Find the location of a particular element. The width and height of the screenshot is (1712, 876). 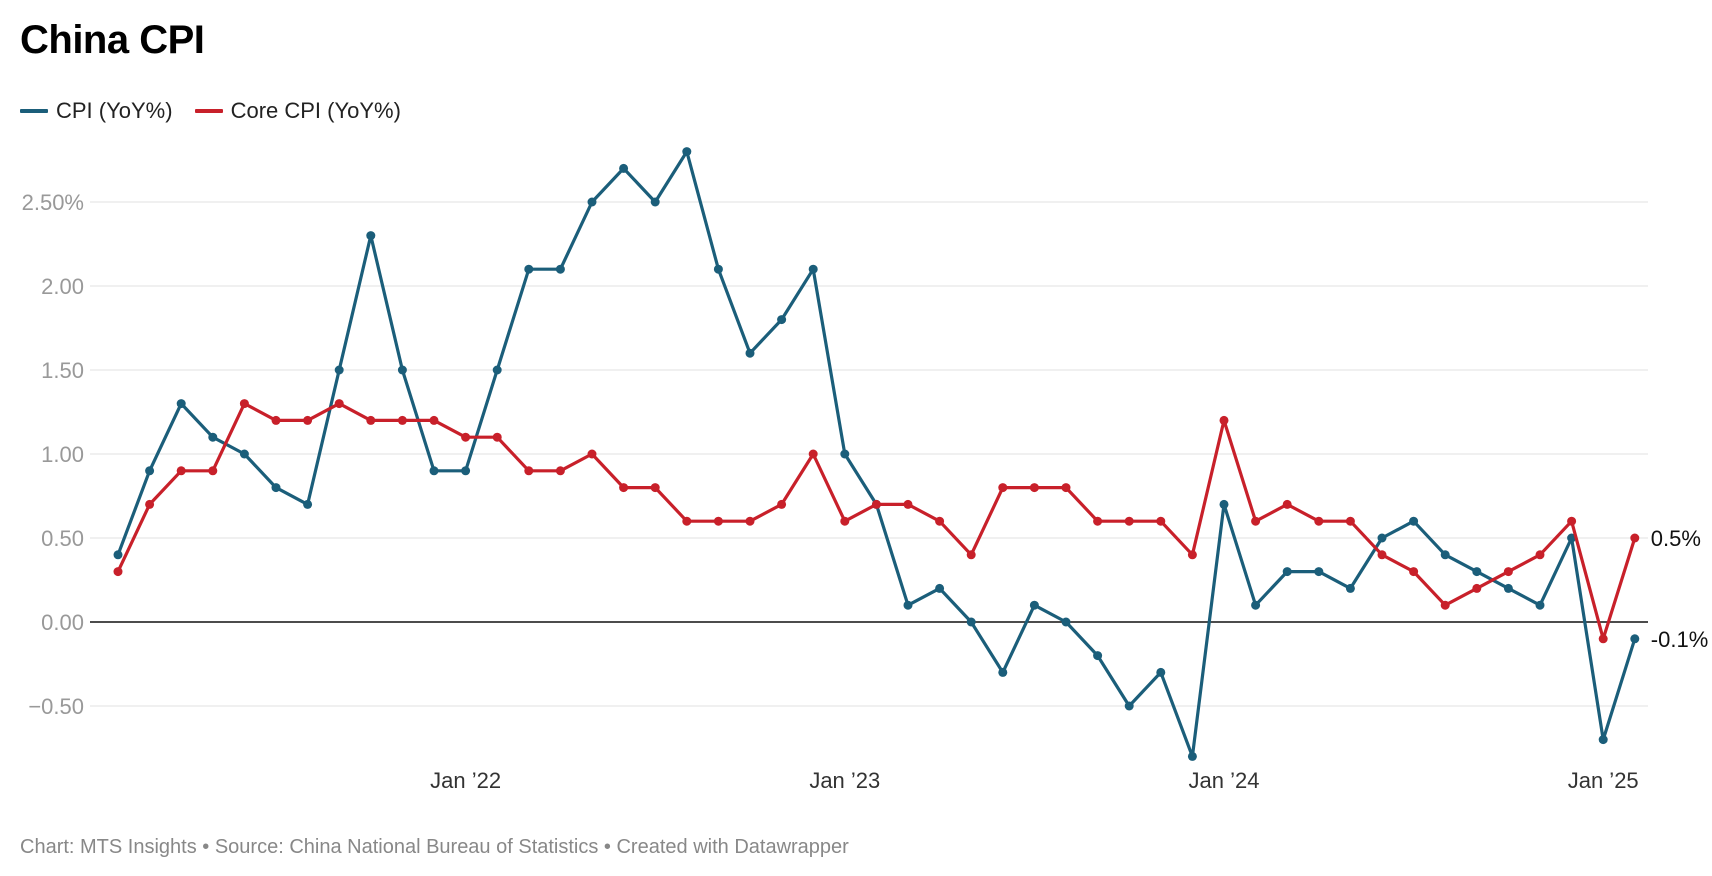

x-tick-label: Jan ’25 is located at coordinates (1603, 780).